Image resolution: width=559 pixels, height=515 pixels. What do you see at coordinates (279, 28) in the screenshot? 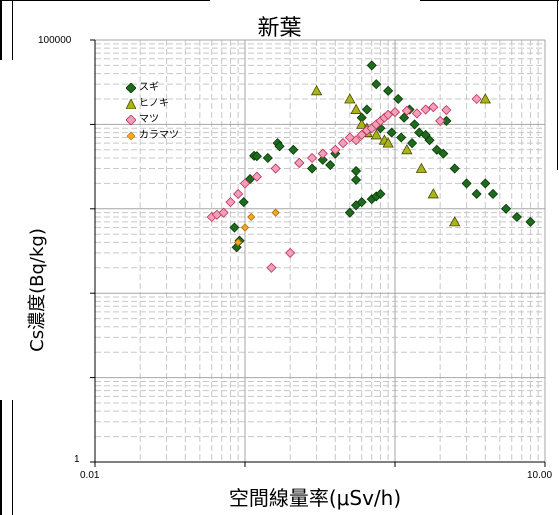
I see `chart-title: 新葉` at bounding box center [279, 28].